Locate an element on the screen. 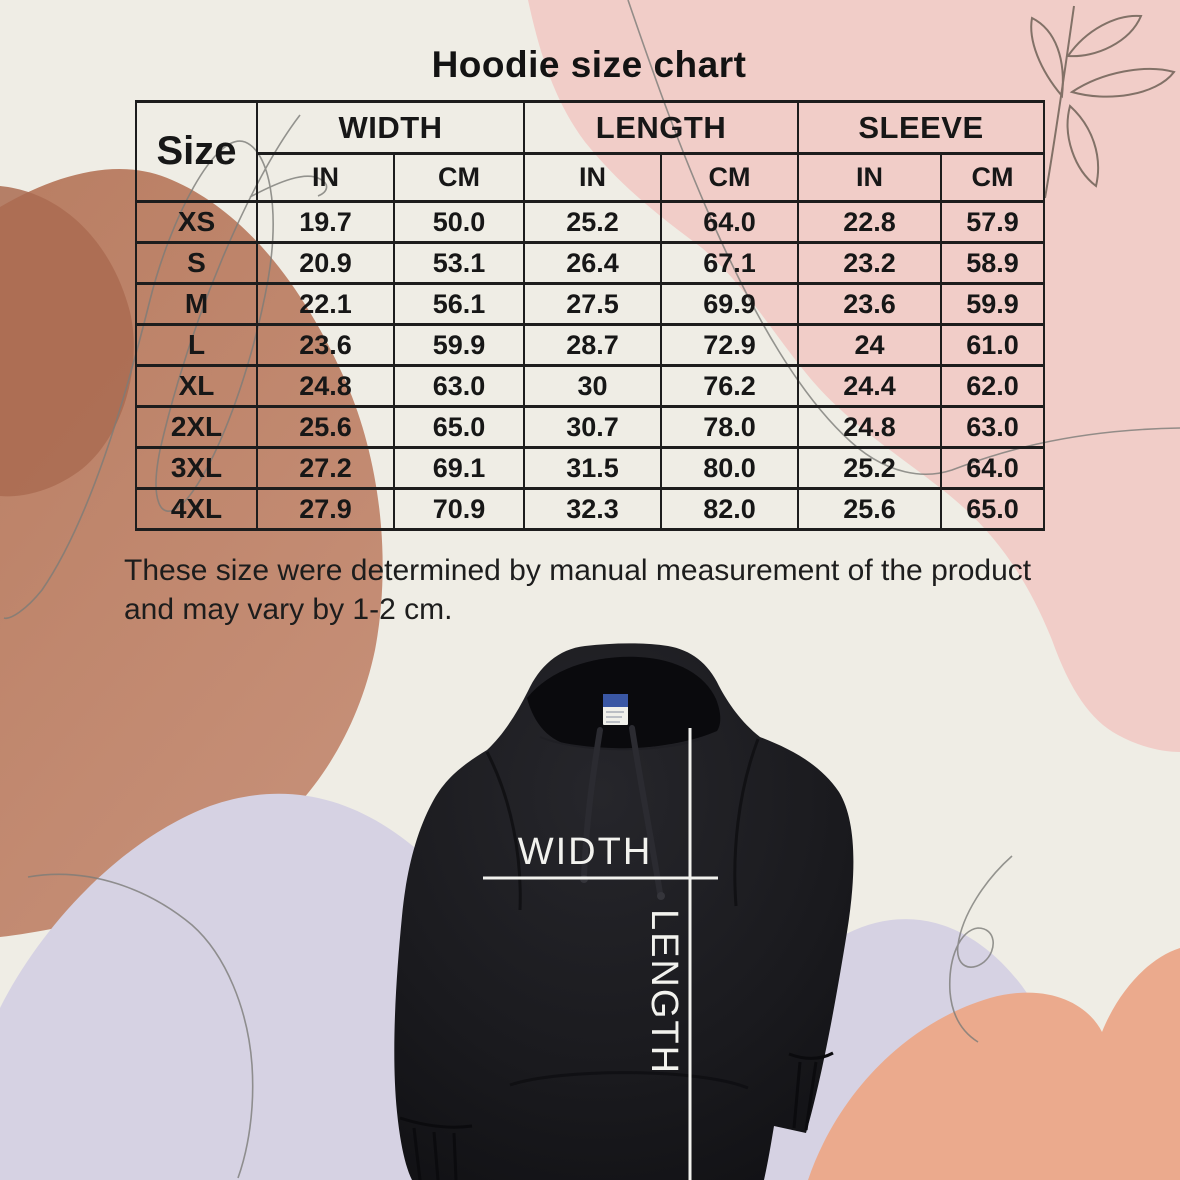 Image resolution: width=1180 pixels, height=1180 pixels. value-cell: 50.0 is located at coordinates (459, 222).